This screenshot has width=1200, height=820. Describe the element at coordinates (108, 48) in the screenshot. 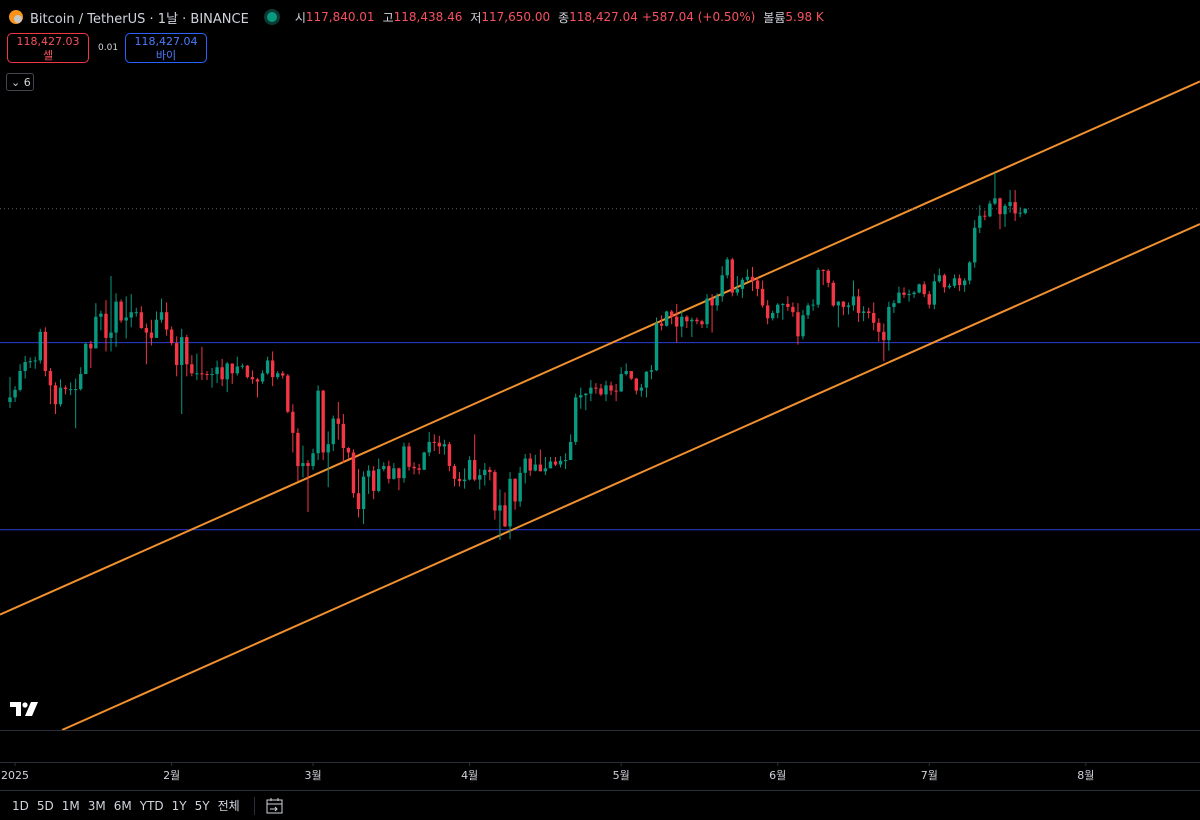

I see `spread: 0.01` at that location.